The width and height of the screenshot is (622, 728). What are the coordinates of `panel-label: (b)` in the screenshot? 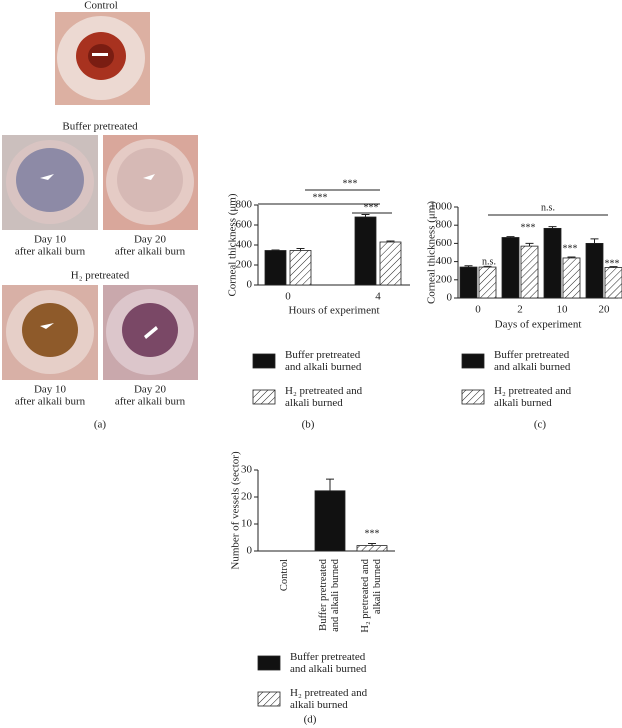 It's located at (308, 425).